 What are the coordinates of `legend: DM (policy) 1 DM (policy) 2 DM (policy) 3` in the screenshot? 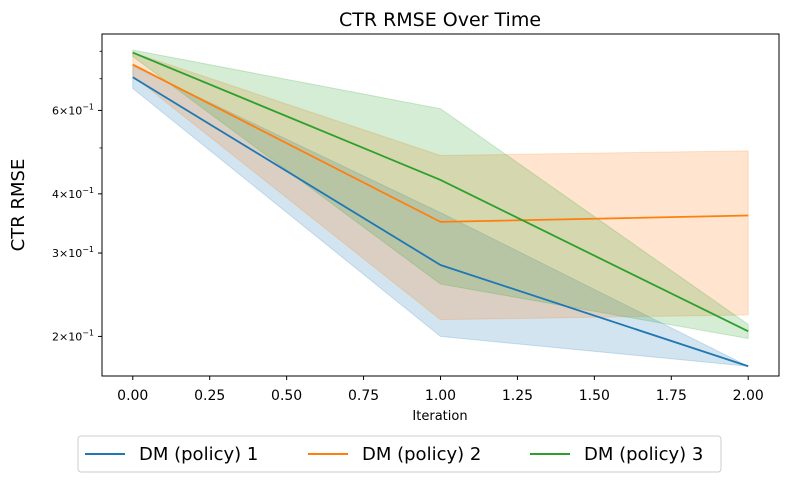 It's located at (399, 454).